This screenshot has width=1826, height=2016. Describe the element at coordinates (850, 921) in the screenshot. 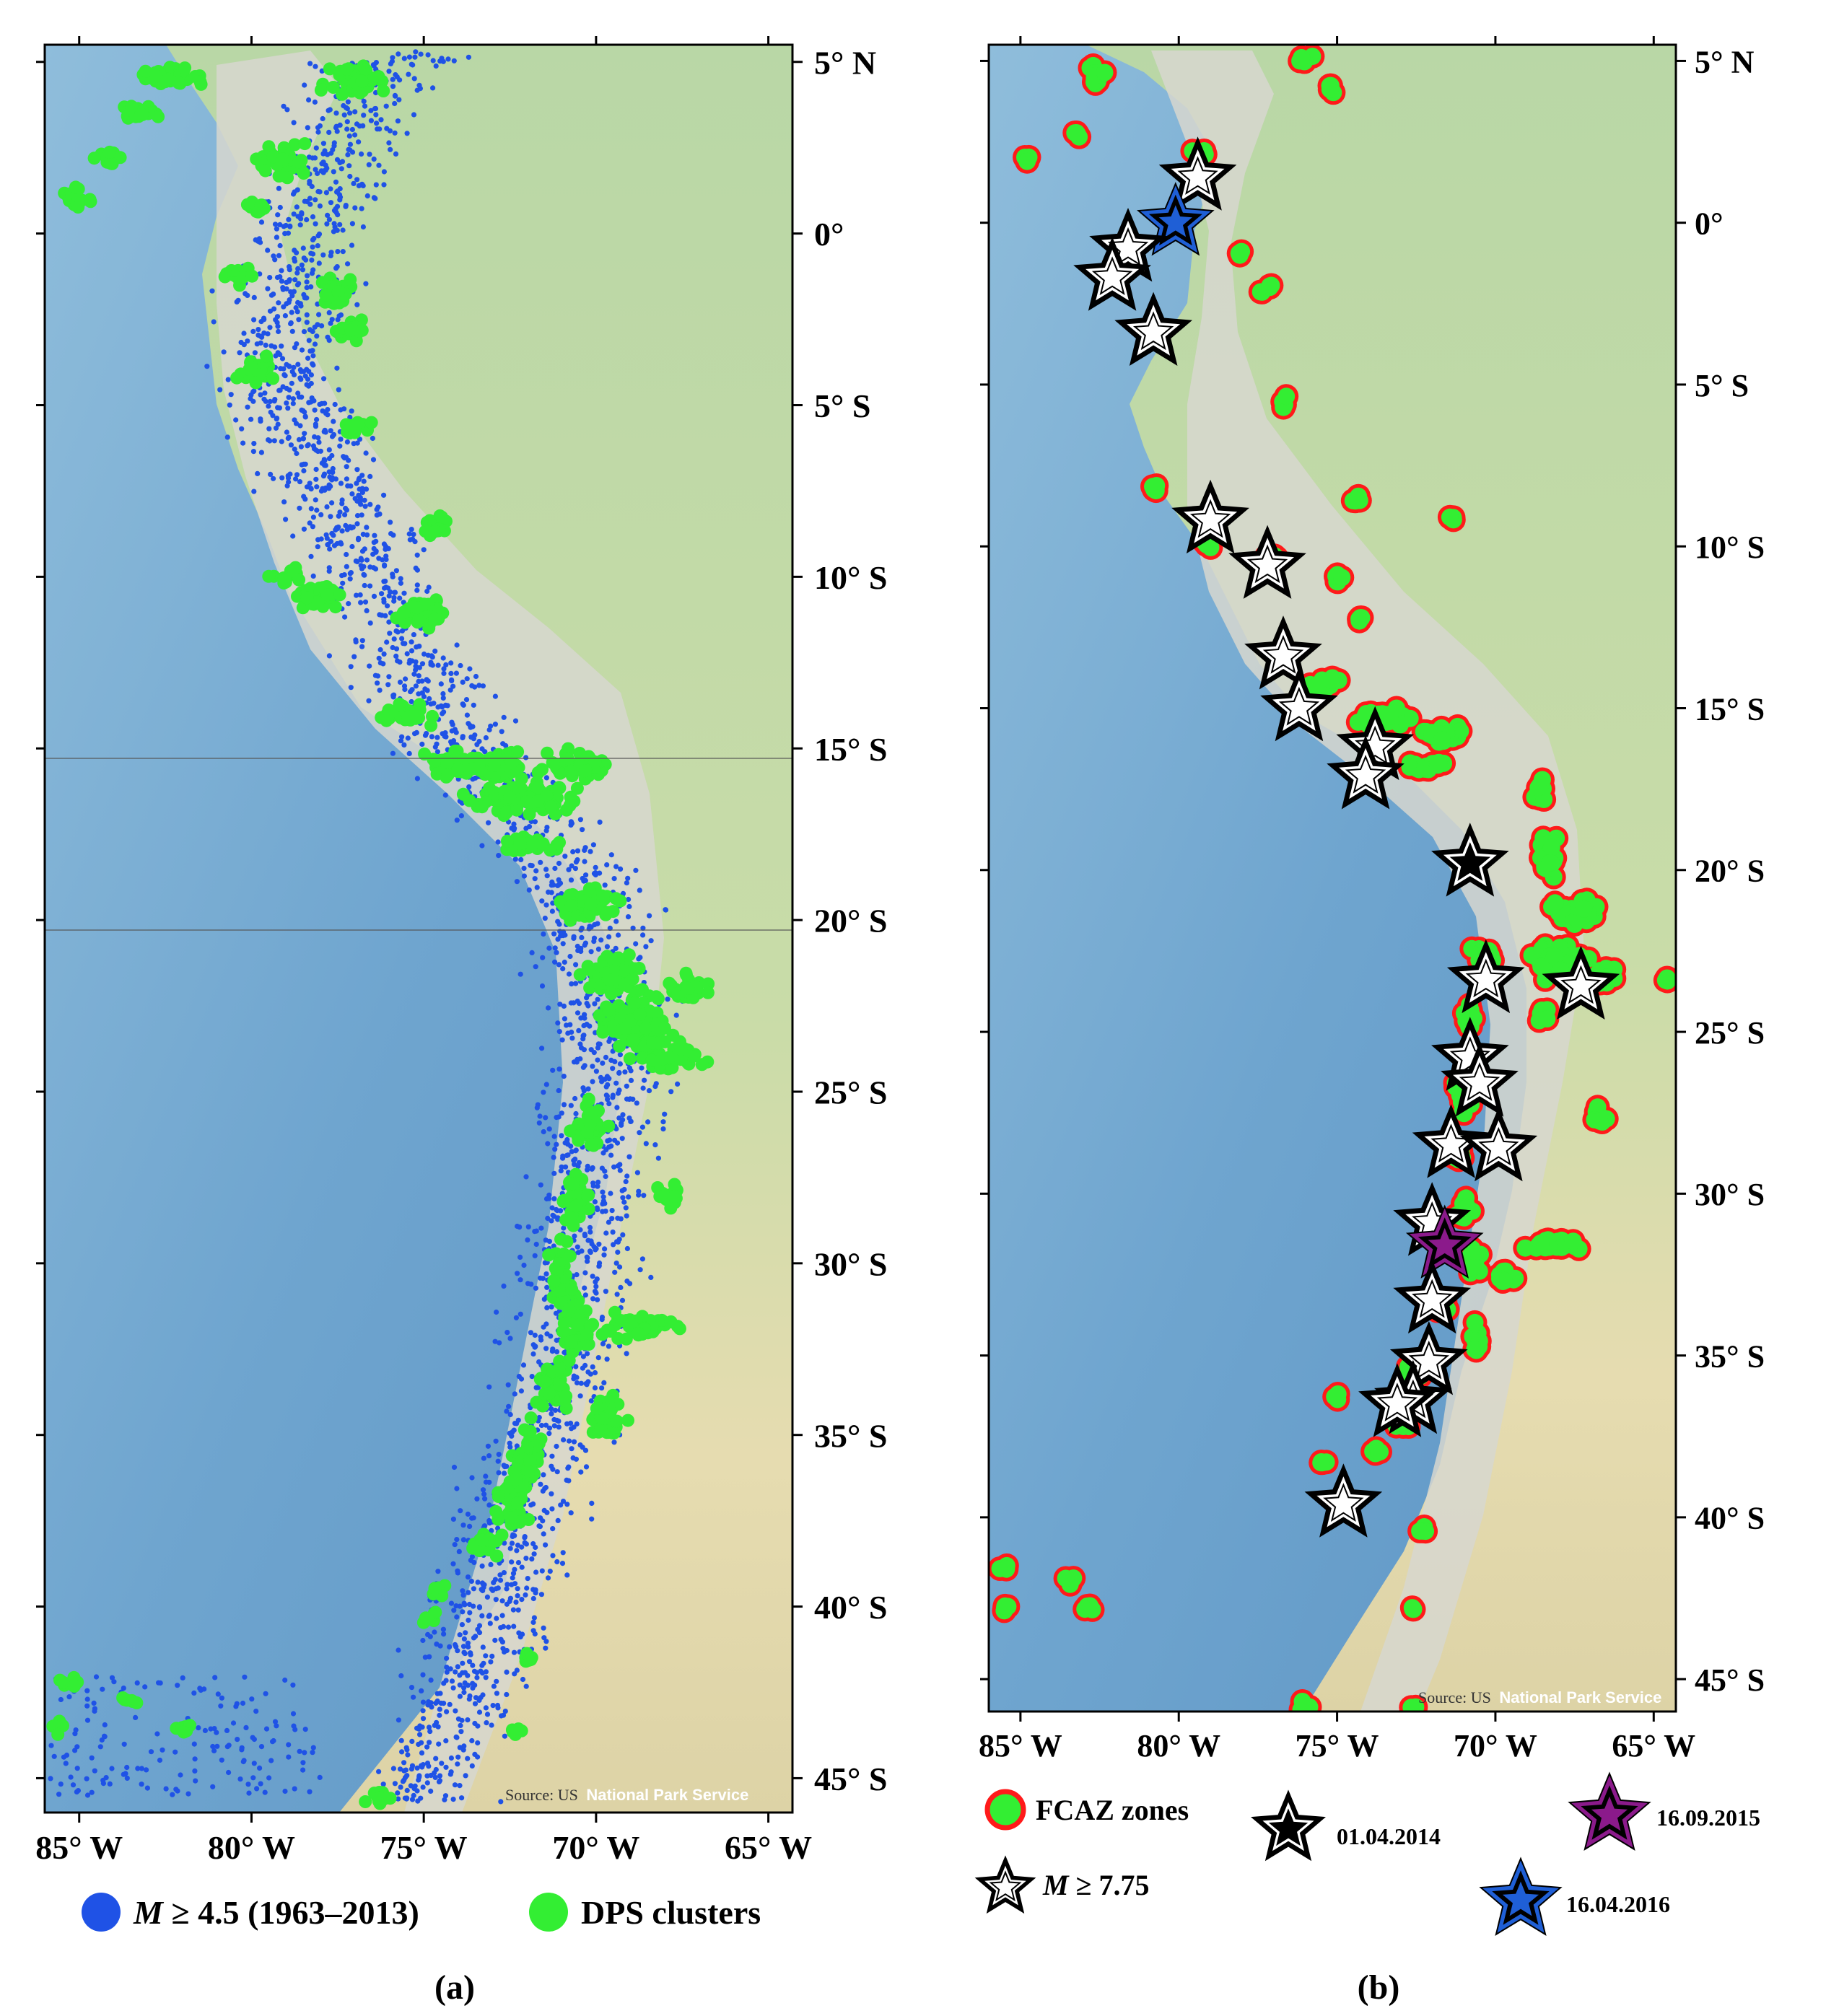

I see `lat-label: 20° S` at that location.